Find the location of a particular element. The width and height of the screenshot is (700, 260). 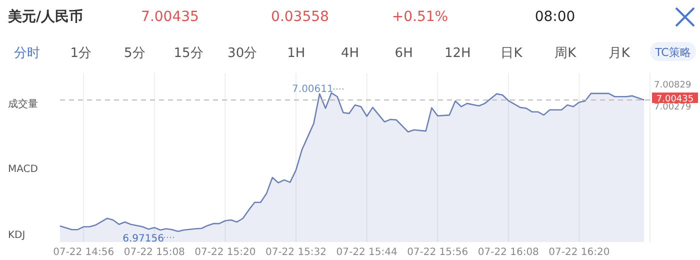

x-tick-label: 07-22 16:08 is located at coordinates (508, 252).